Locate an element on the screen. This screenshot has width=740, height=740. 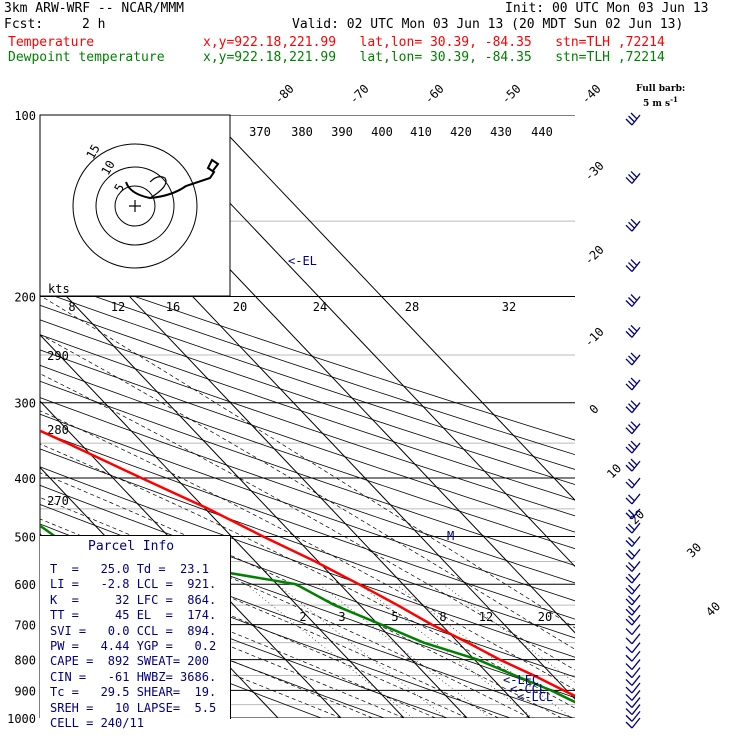
pressure-label: 400 is located at coordinates (25, 479).